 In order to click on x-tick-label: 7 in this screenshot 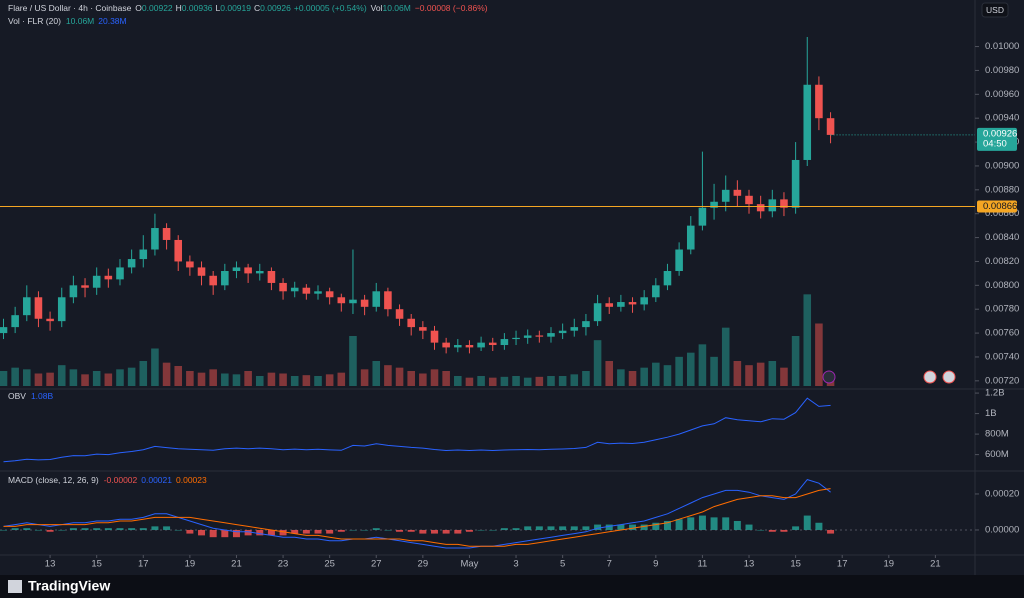, I will do `click(609, 564)`.